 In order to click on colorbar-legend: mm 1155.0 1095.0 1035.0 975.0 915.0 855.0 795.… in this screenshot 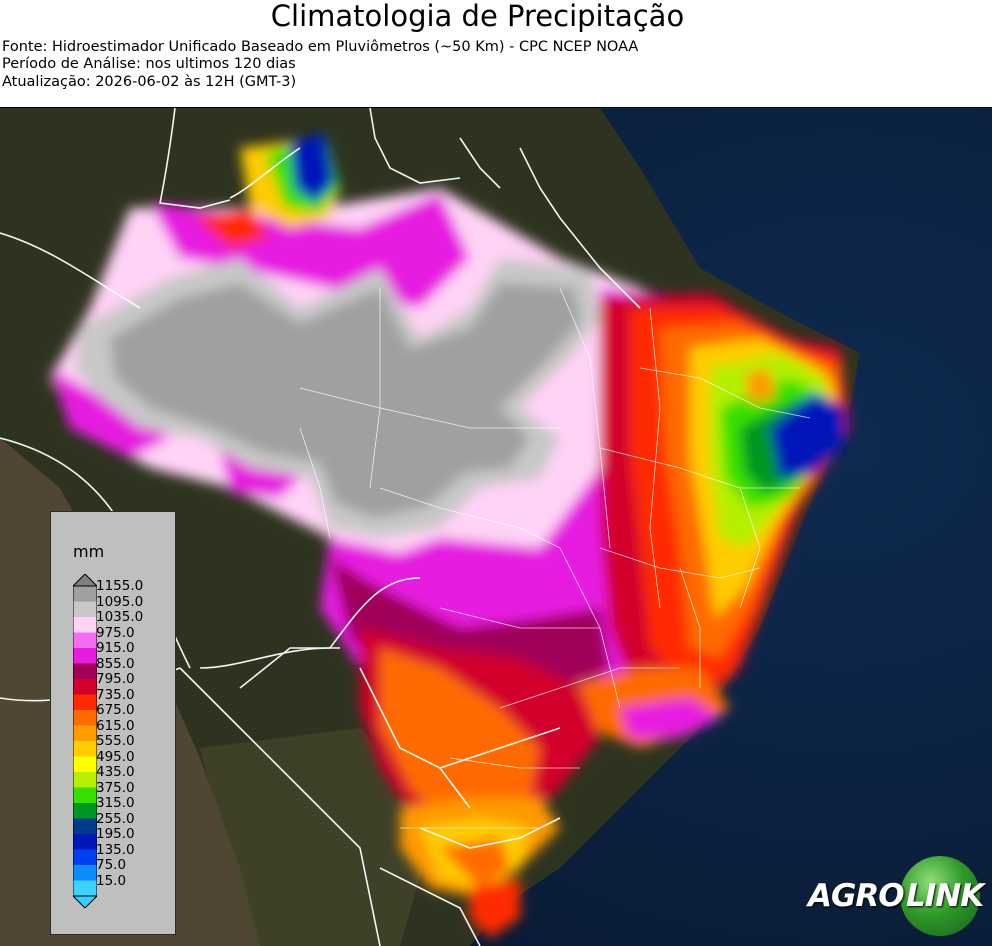, I will do `click(113, 723)`.